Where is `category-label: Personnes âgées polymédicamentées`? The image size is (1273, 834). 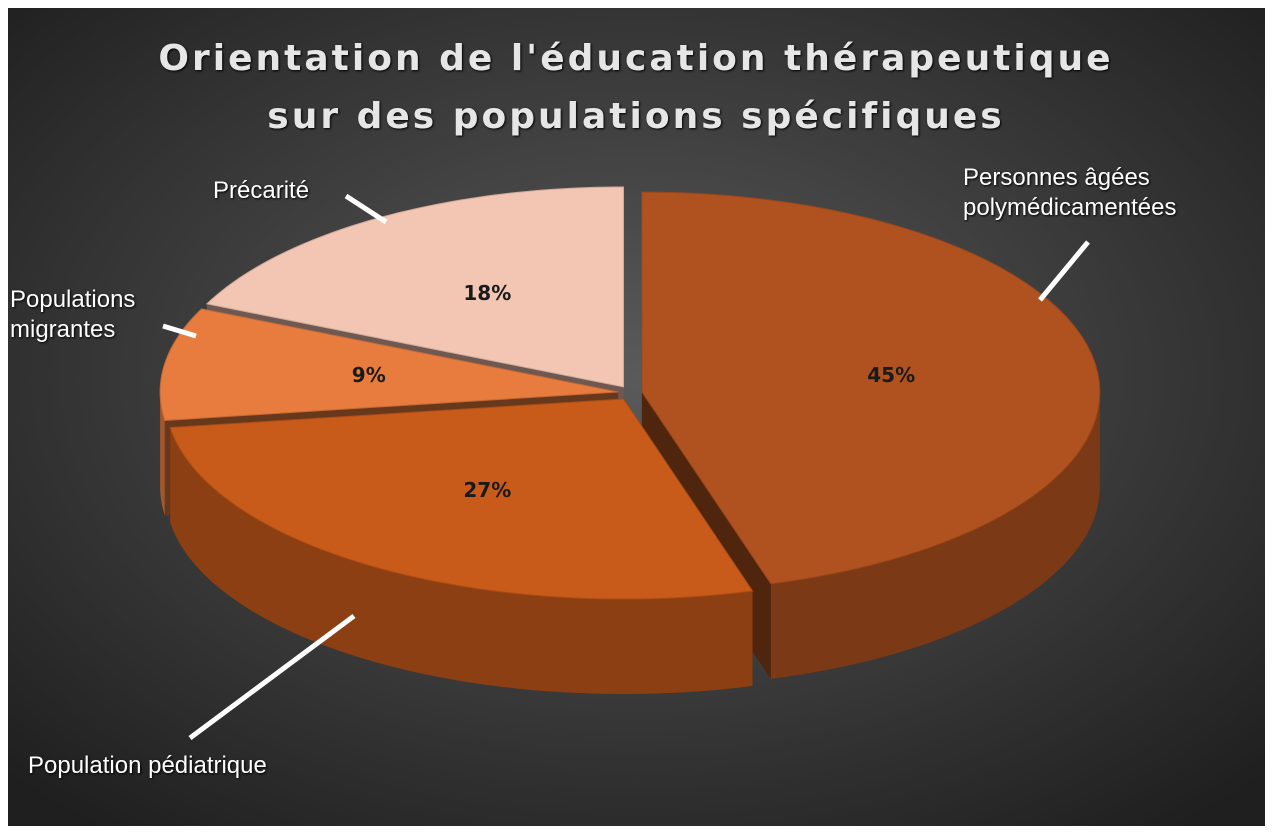 category-label: Personnes âgées polymédicamentées is located at coordinates (1070, 192).